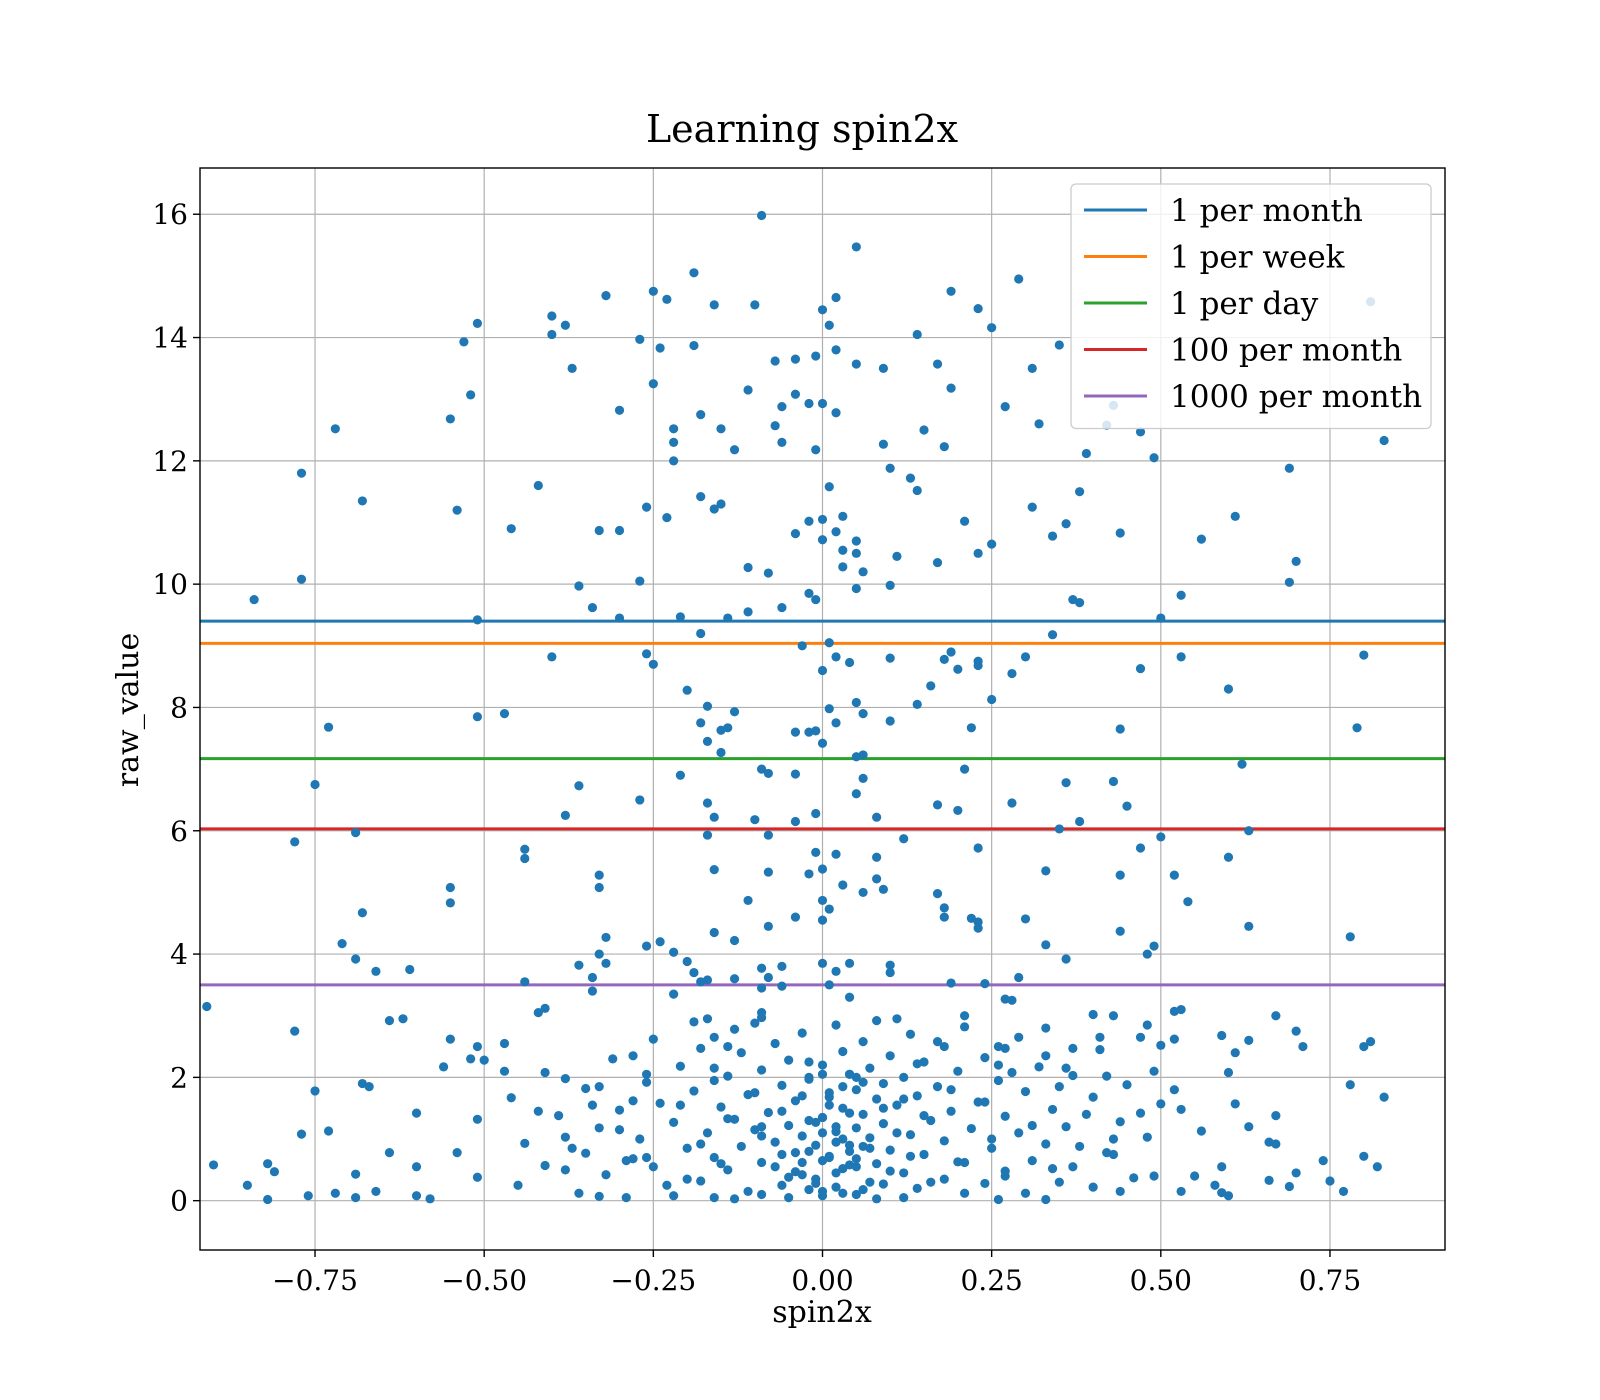  What do you see at coordinates (1257, 258) in the screenshot?
I see `legend-label: 1 per week` at bounding box center [1257, 258].